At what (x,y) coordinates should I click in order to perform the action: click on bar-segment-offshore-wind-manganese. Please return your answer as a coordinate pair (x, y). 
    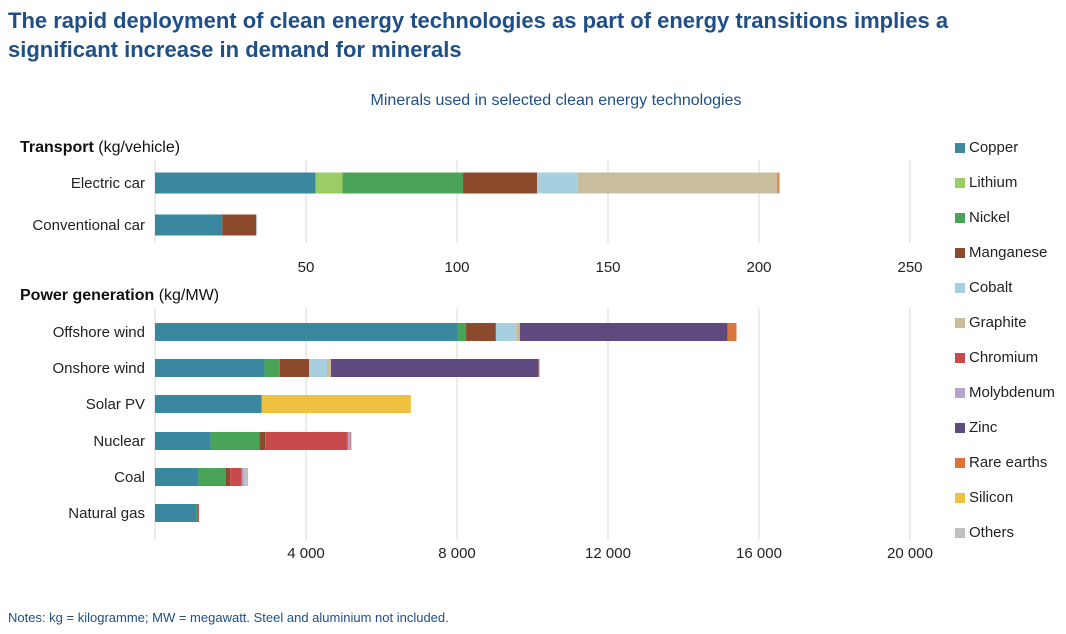
    Looking at the image, I should click on (481, 332).